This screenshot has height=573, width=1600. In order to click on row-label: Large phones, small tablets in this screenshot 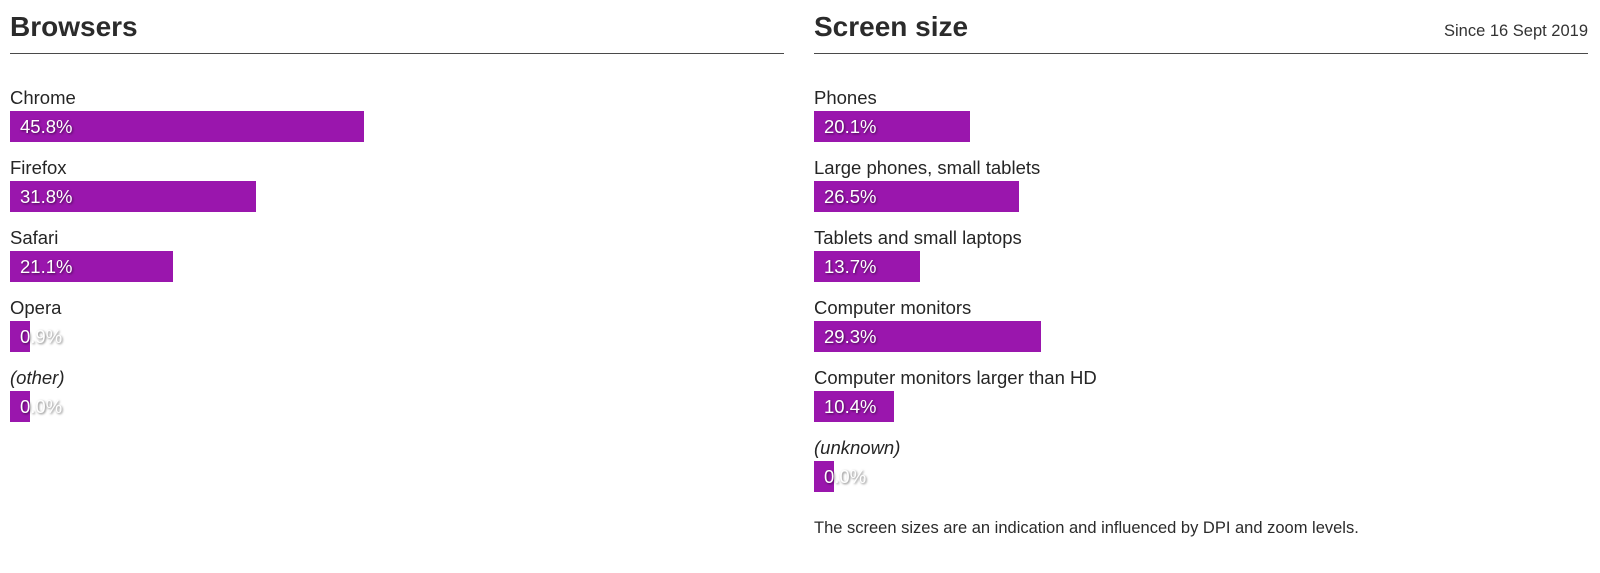, I will do `click(927, 167)`.